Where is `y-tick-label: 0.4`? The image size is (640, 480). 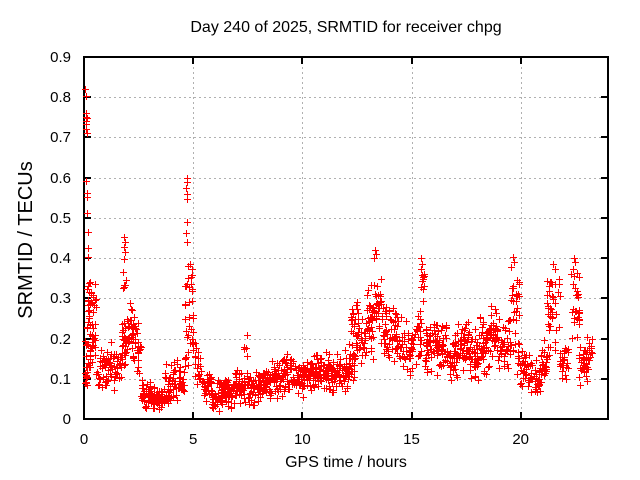 y-tick-label: 0.4 is located at coordinates (60, 258).